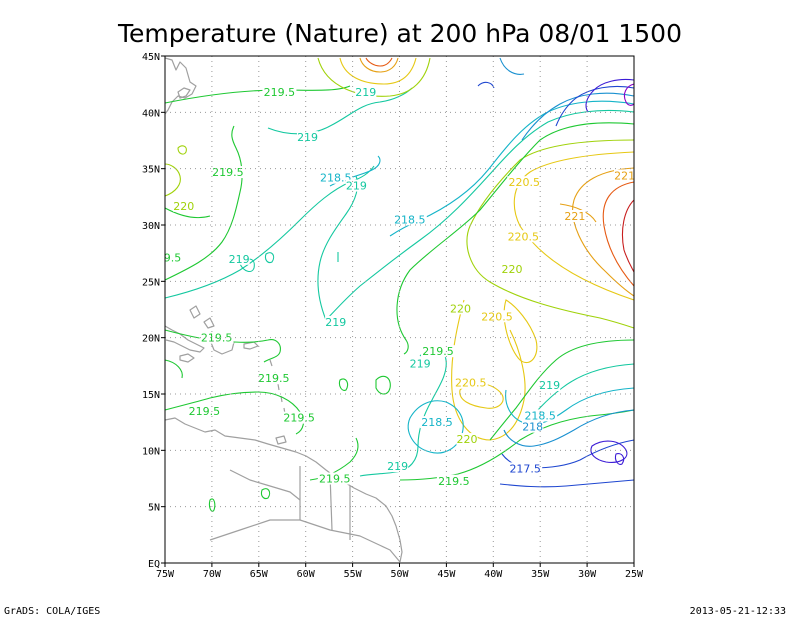  What do you see at coordinates (618, 234) in the screenshot?
I see `contour-221.5` at bounding box center [618, 234].